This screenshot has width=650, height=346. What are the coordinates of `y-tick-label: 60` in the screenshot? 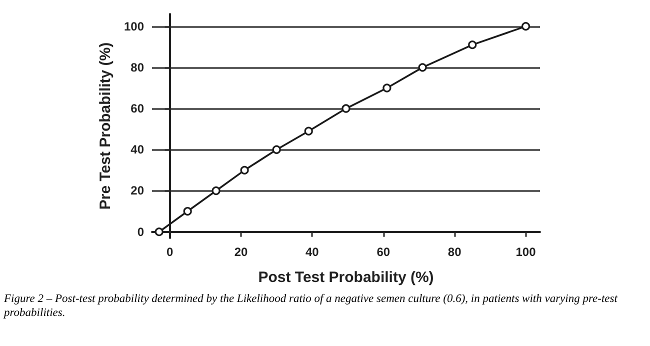 It's located at (137, 109).